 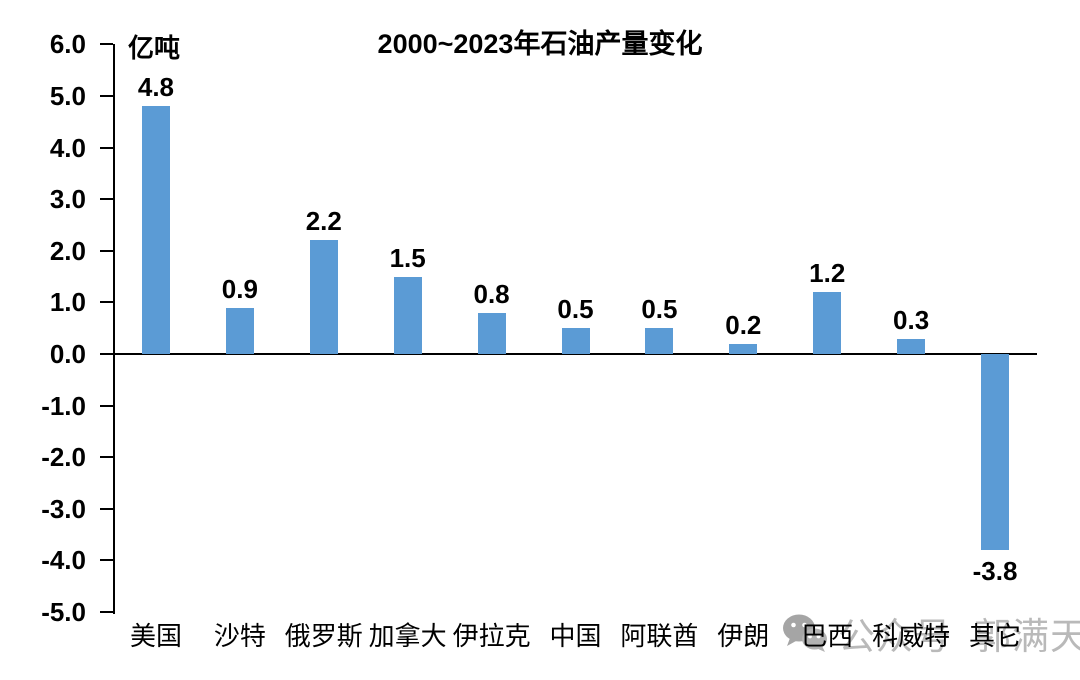 What do you see at coordinates (995, 636) in the screenshot?
I see `category-label: 其它` at bounding box center [995, 636].